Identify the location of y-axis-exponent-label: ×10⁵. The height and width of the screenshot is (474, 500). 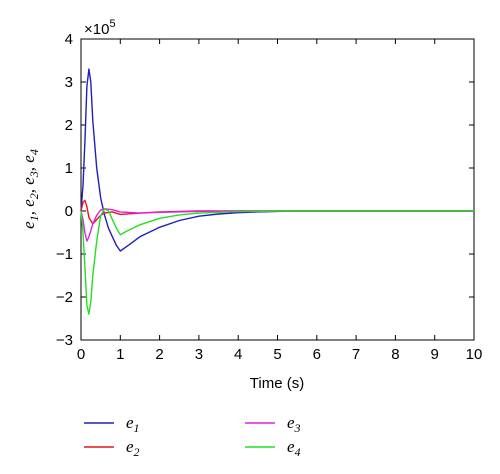
(100, 28).